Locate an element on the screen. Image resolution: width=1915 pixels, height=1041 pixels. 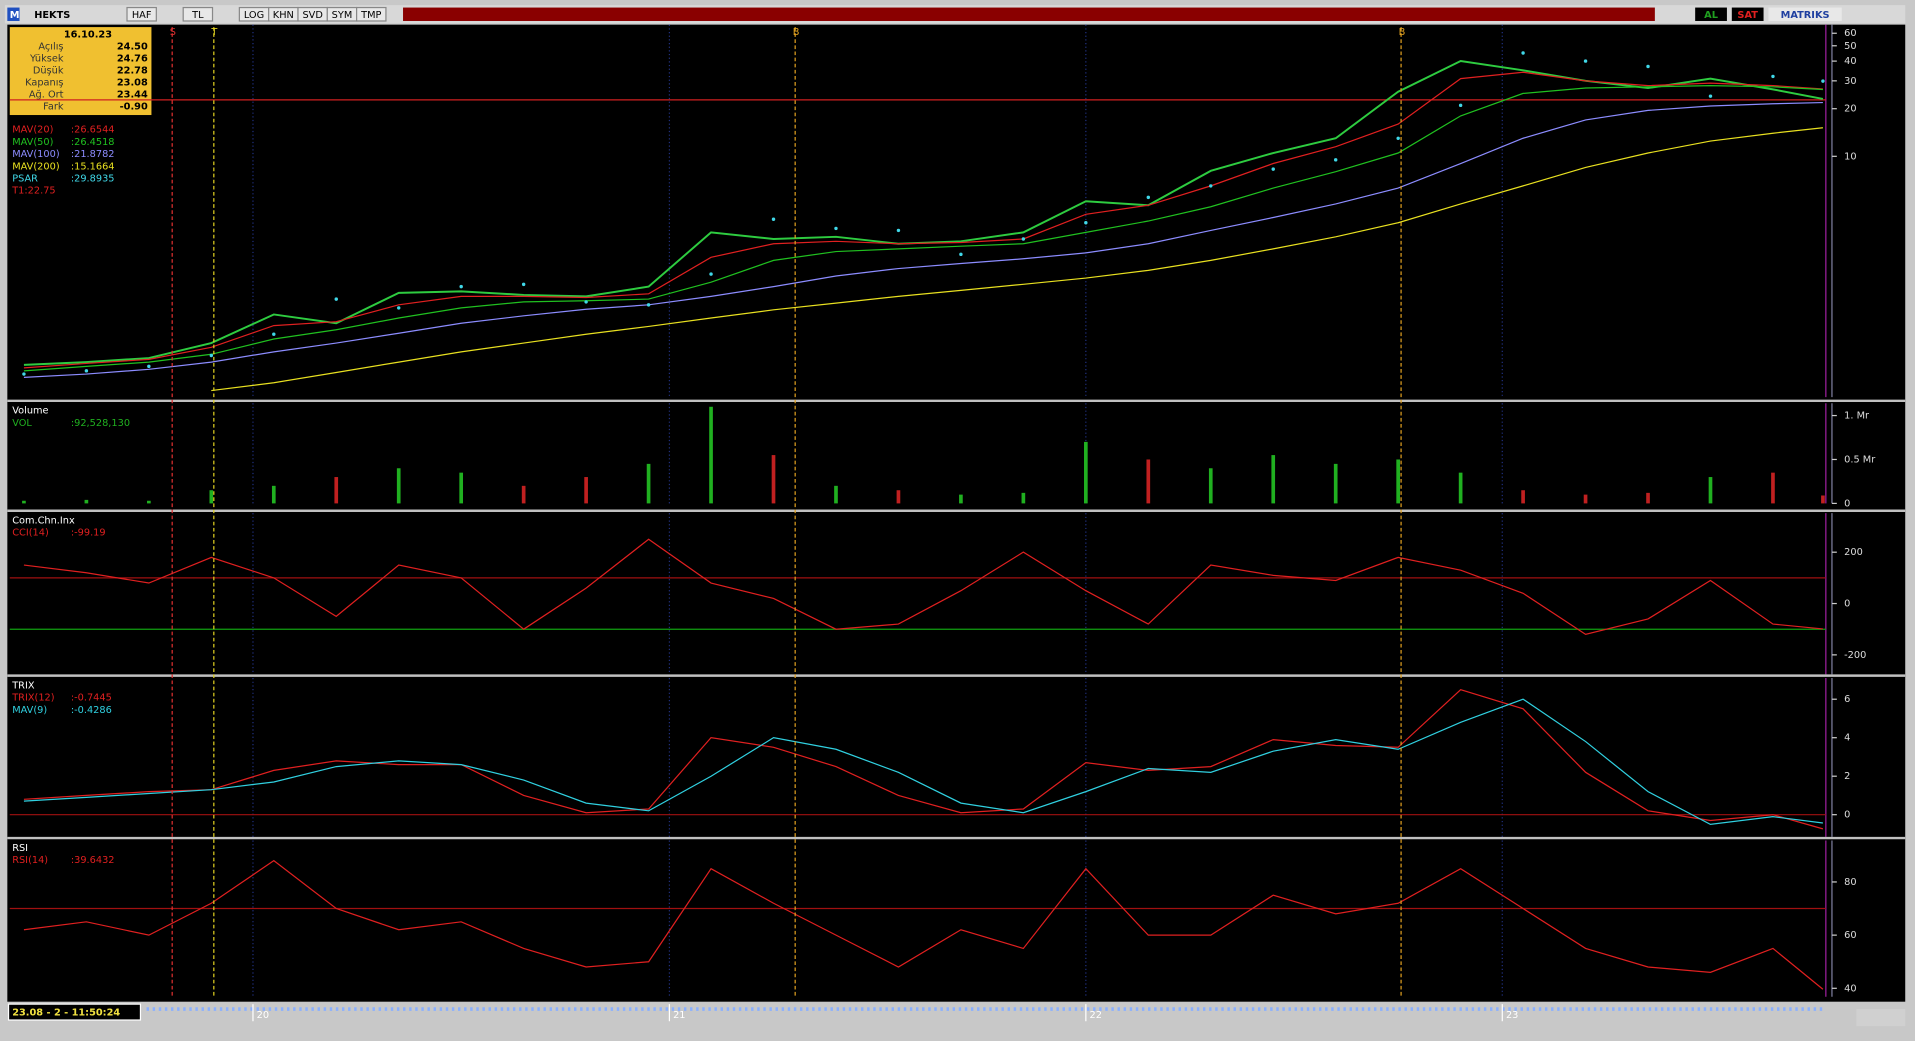
toolbar-button-label: TMP is located at coordinates (370, 15).